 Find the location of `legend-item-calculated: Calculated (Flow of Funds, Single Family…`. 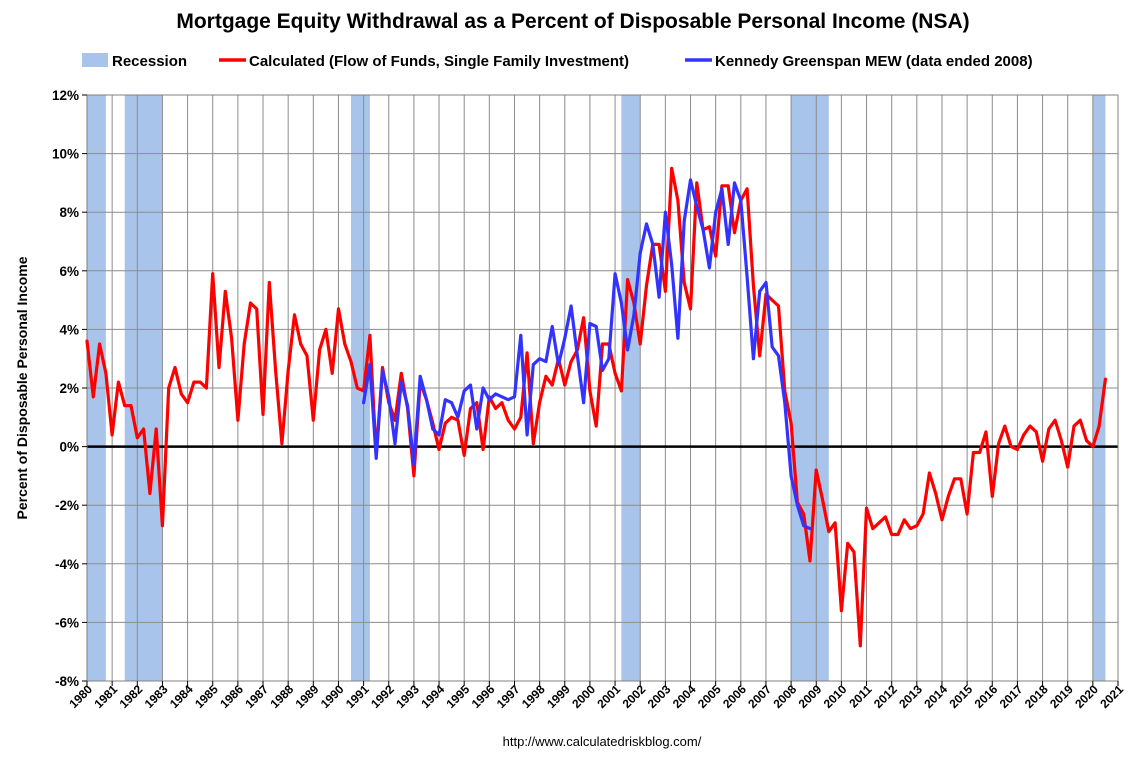

legend-item-calculated: Calculated (Flow of Funds, Single Family… is located at coordinates (424, 61).